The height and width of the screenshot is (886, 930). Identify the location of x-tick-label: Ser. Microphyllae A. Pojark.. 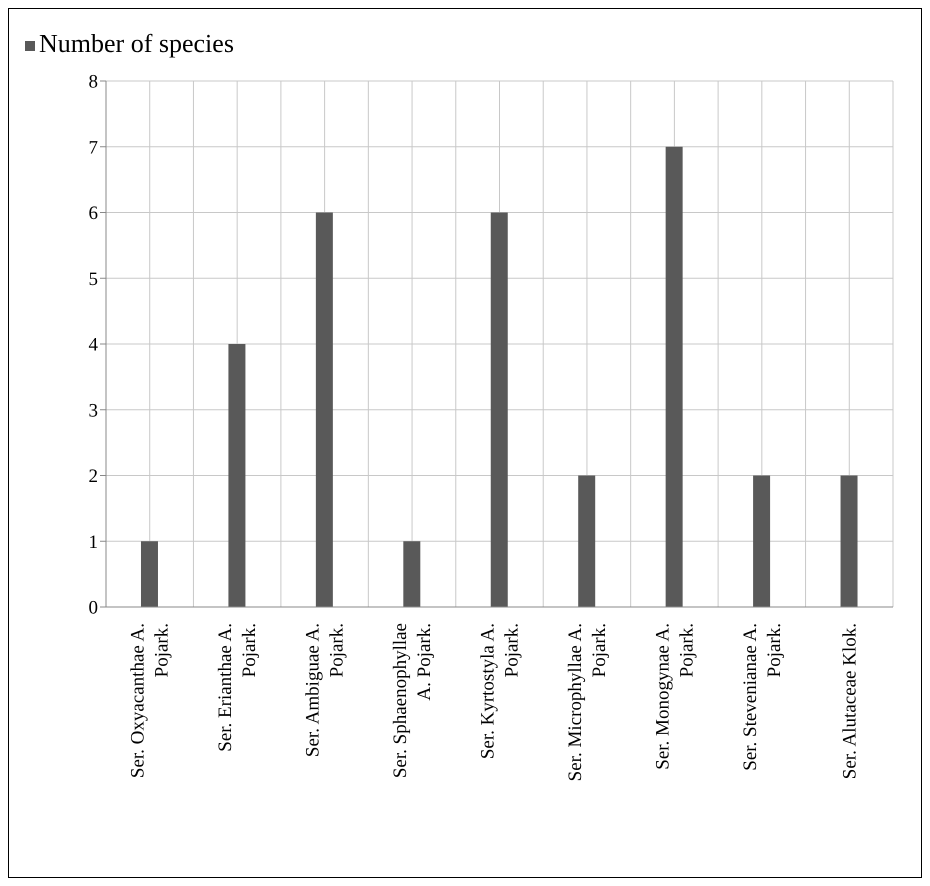
(587, 702).